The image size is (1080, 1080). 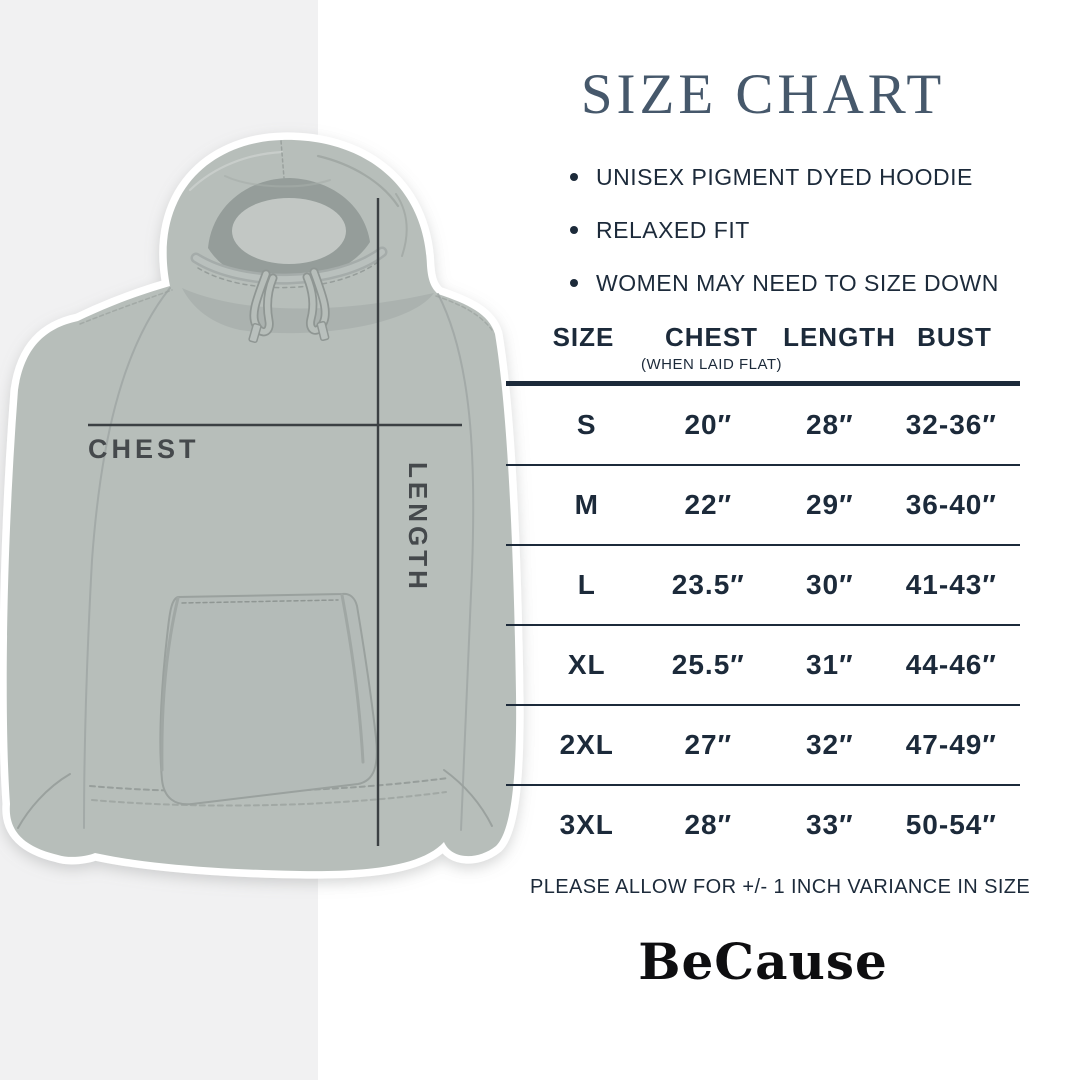 What do you see at coordinates (711, 337) in the screenshot?
I see `column-header-chest: CHEST` at bounding box center [711, 337].